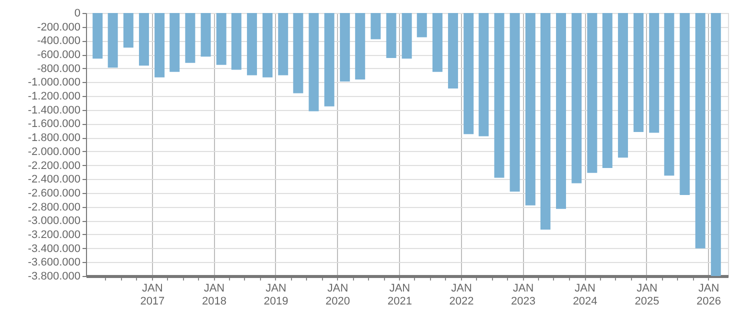 This screenshot has width=751, height=313. I want to click on y-tick-label: -800.000, so click(58, 68).